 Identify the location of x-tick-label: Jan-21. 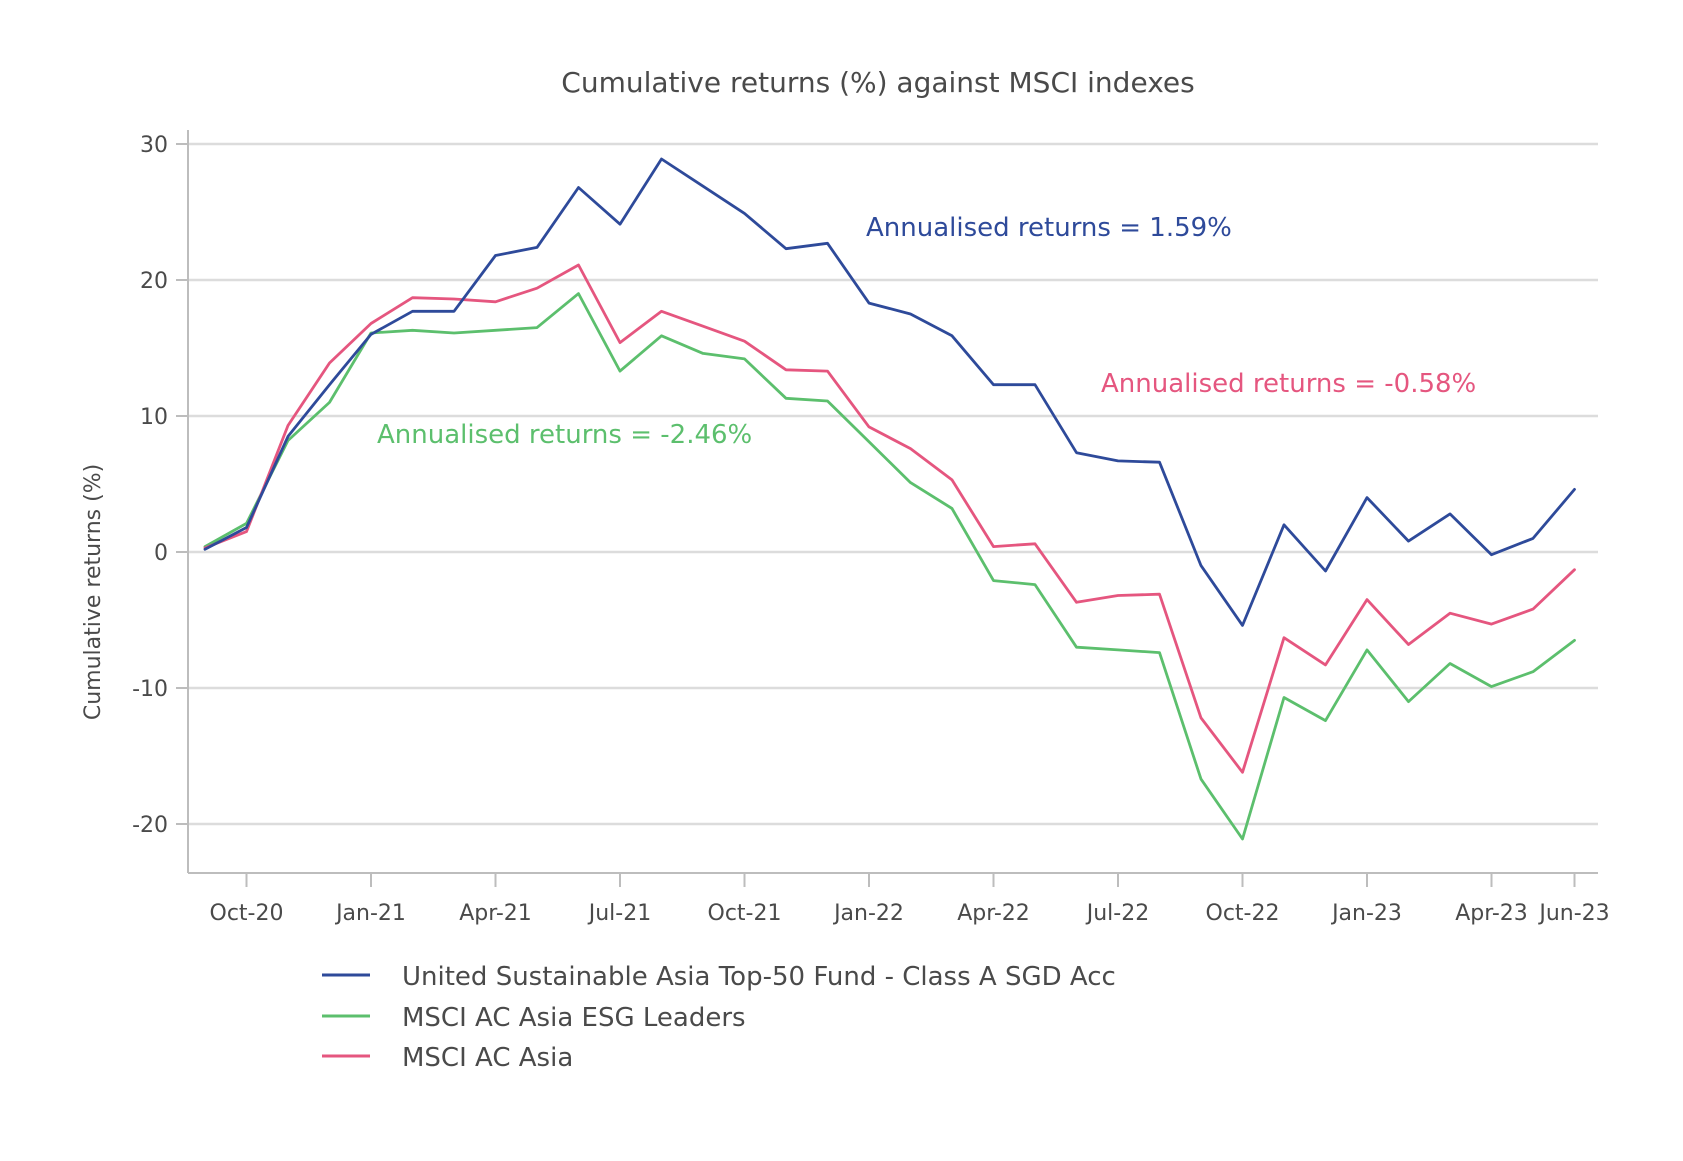
(370, 913).